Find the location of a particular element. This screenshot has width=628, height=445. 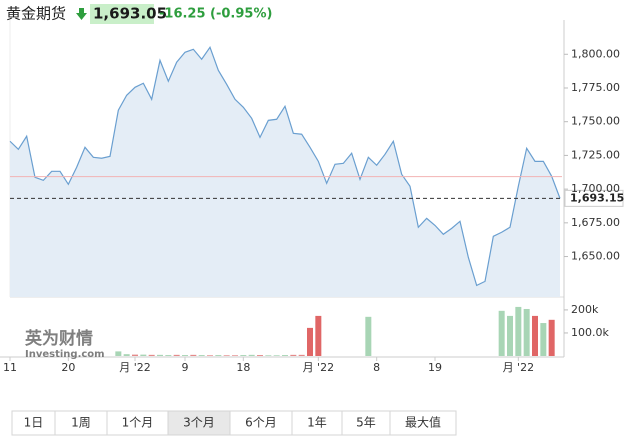

range-button-label: 5年 is located at coordinates (366, 423).